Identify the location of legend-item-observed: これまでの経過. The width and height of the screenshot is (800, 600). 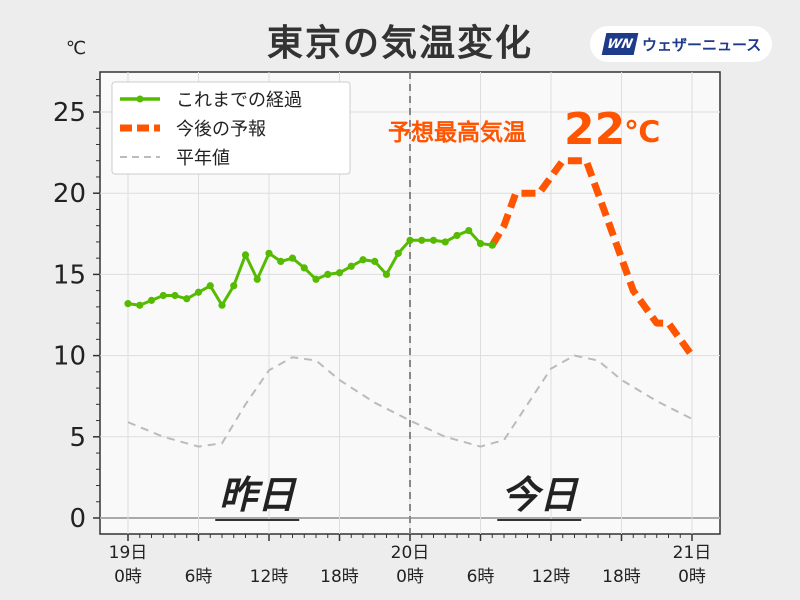
(211, 100).